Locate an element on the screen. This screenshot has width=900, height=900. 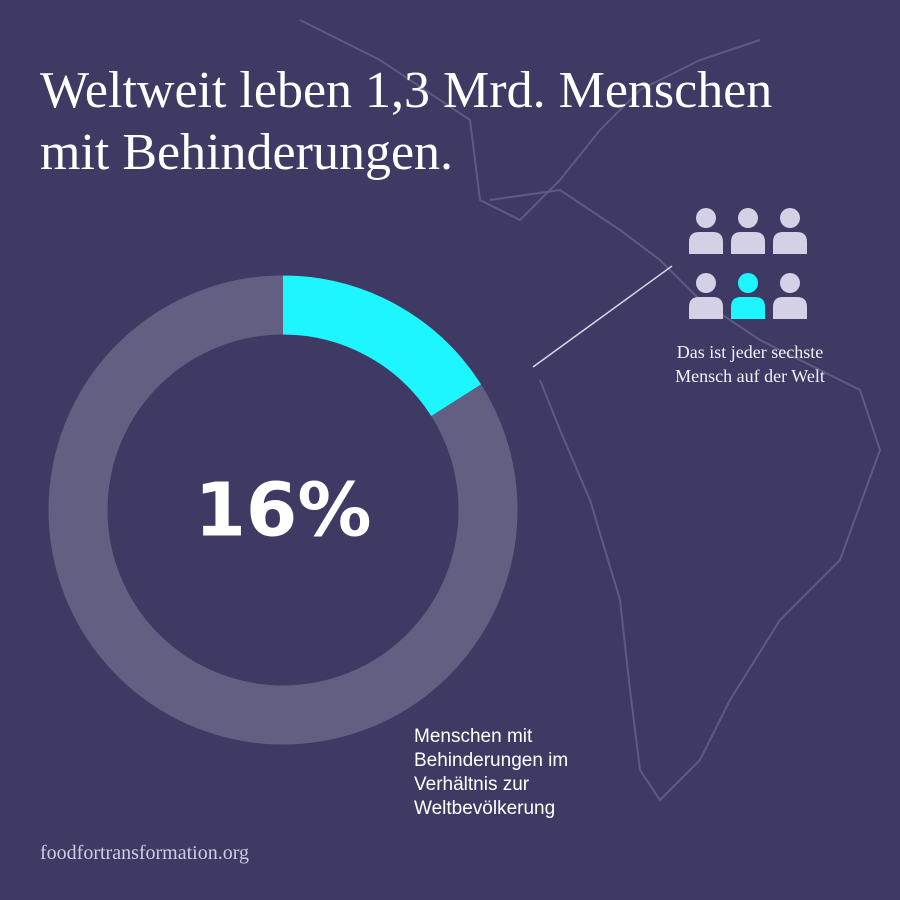
connector is located at coordinates (602, 316).